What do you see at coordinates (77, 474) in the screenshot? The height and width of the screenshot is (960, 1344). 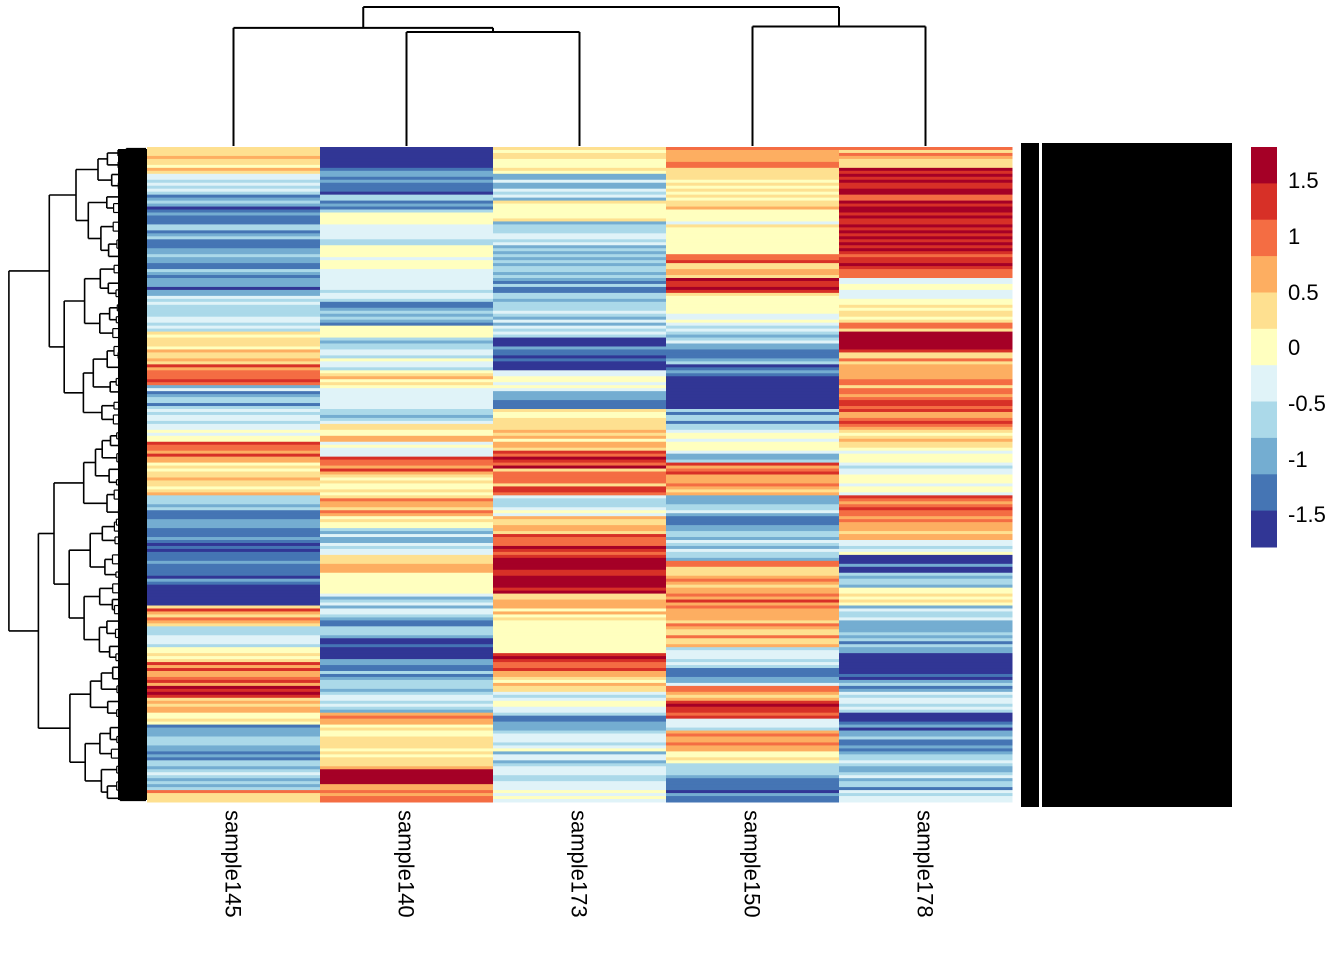 I see `row-dendrogram` at bounding box center [77, 474].